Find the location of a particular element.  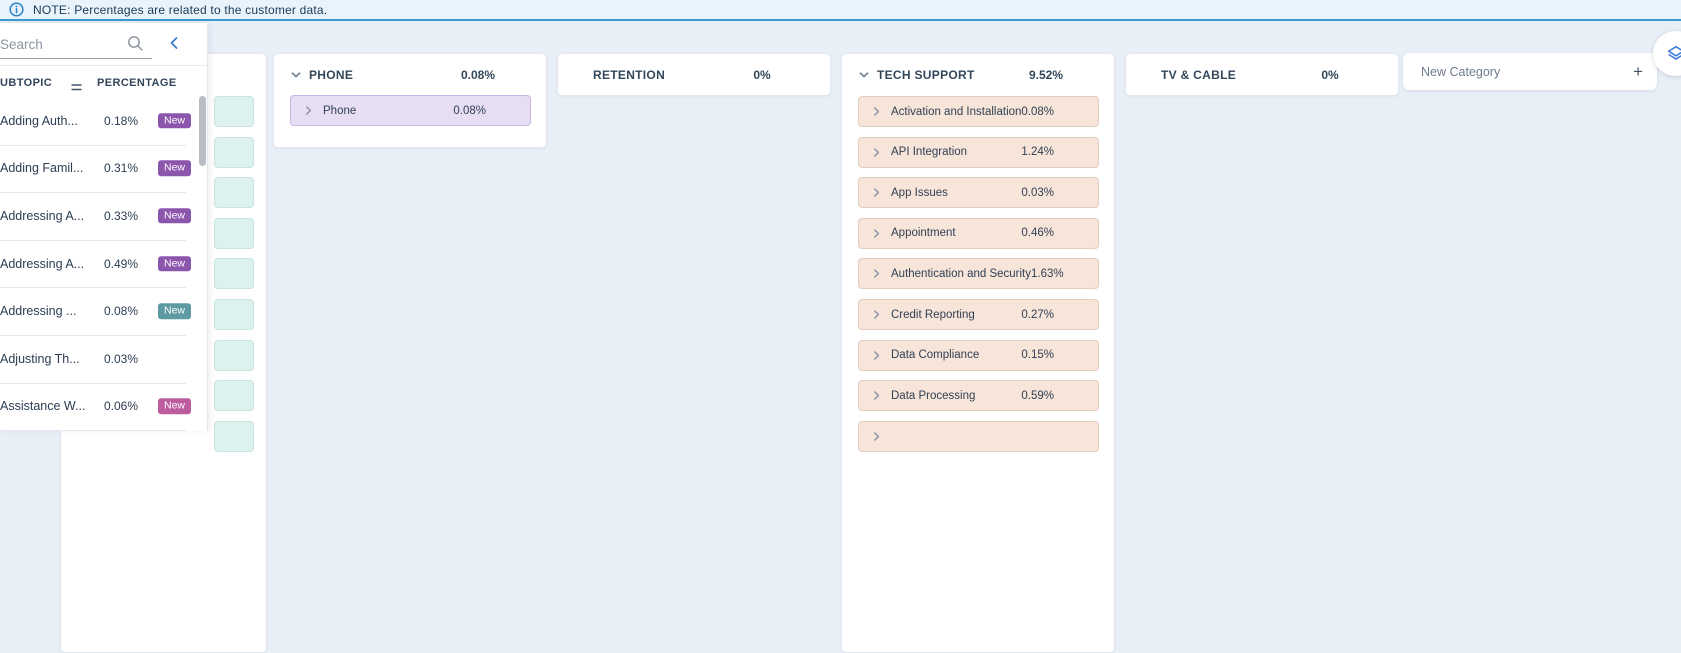

subtopic-item: API Integration 1.24% is located at coordinates (978, 152).